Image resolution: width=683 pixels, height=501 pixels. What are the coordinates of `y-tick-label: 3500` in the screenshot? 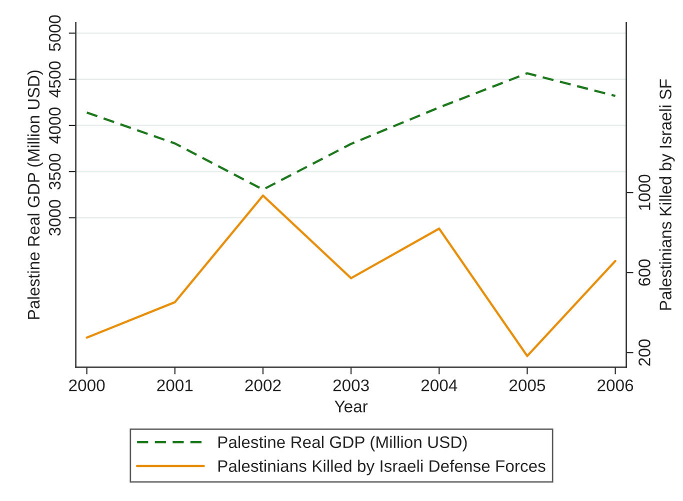 It's located at (54, 172).